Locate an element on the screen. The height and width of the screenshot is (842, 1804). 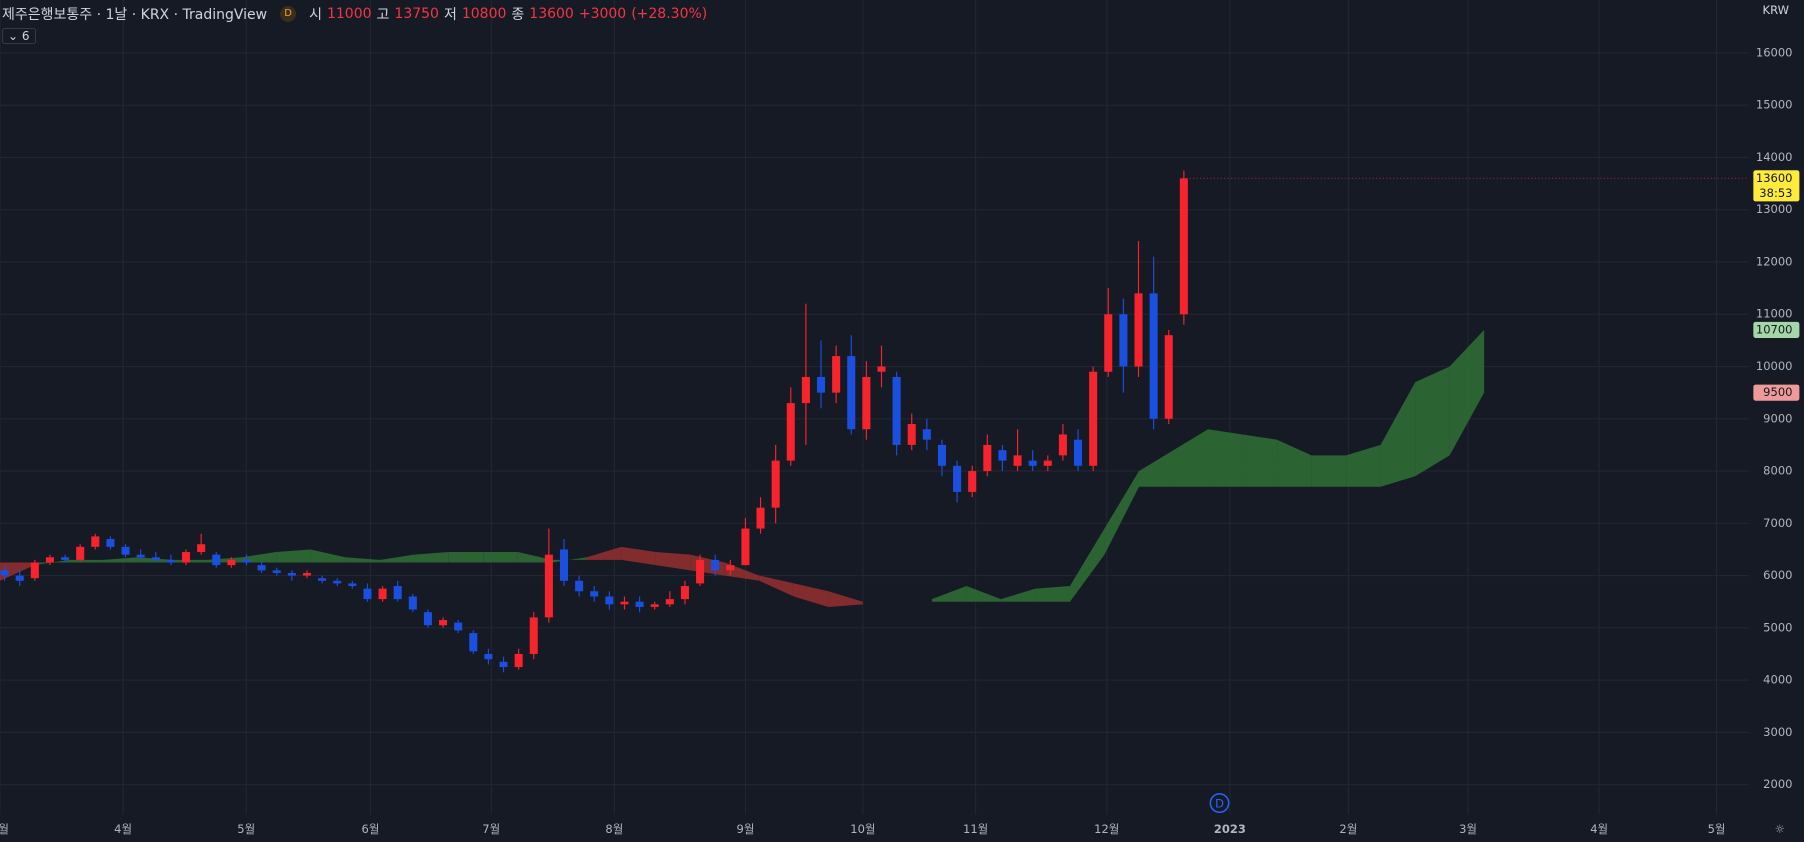
price-badge-label: 9500 is located at coordinates (1777, 392).